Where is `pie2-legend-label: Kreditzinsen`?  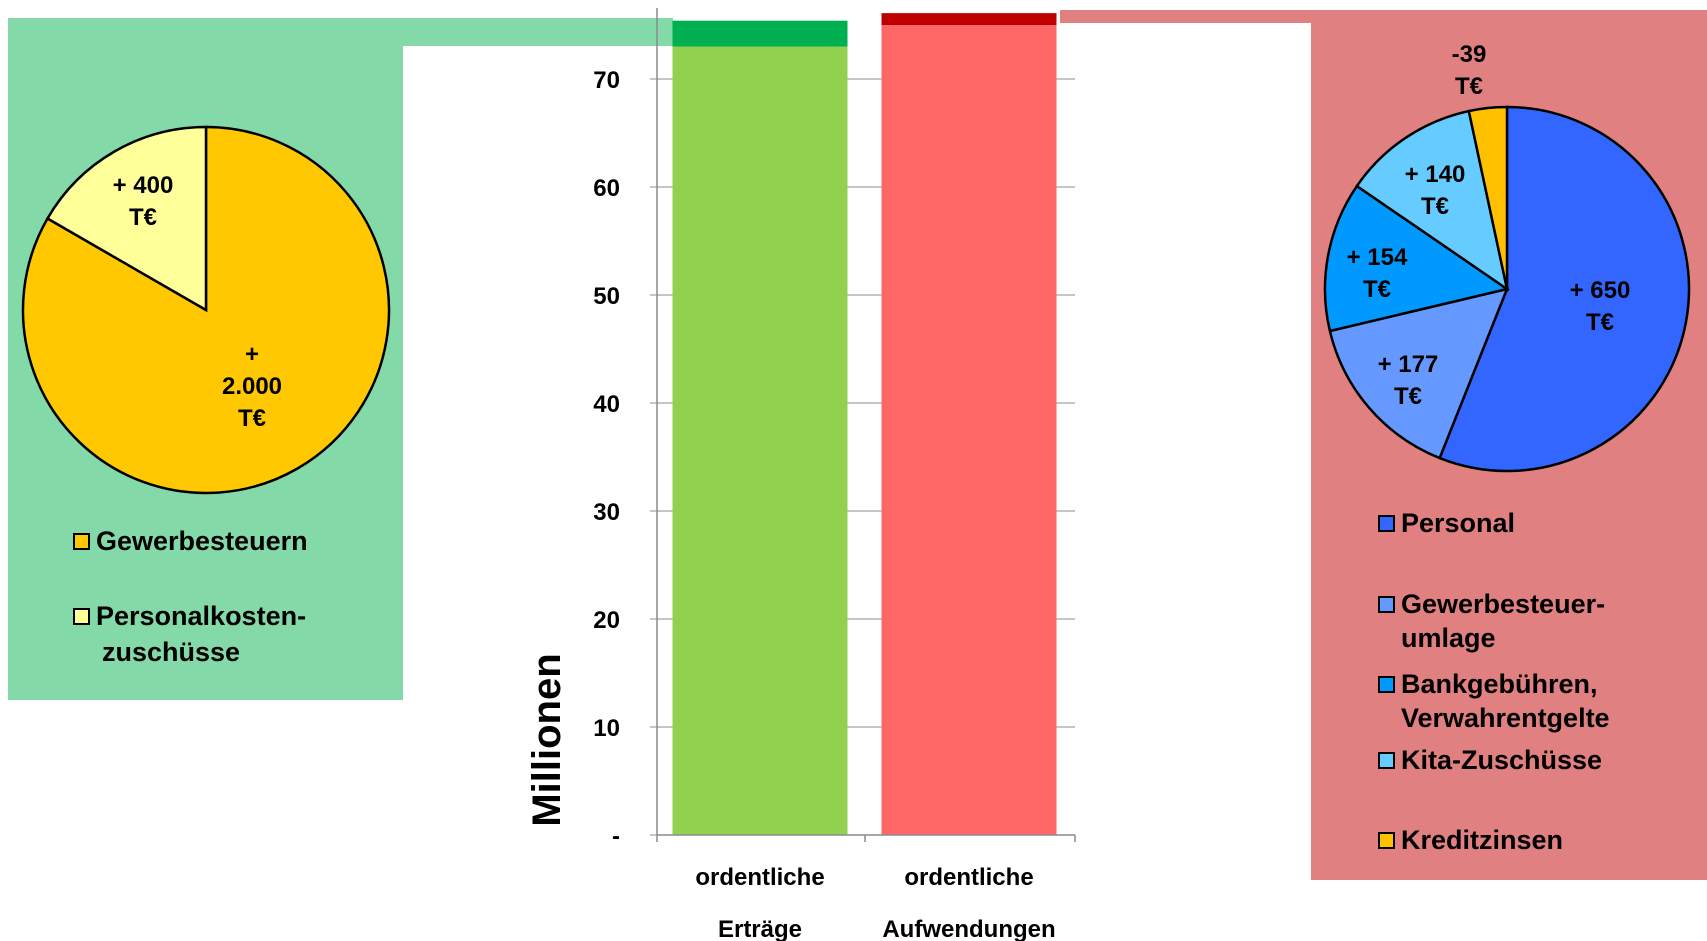 pie2-legend-label: Kreditzinsen is located at coordinates (1482, 840).